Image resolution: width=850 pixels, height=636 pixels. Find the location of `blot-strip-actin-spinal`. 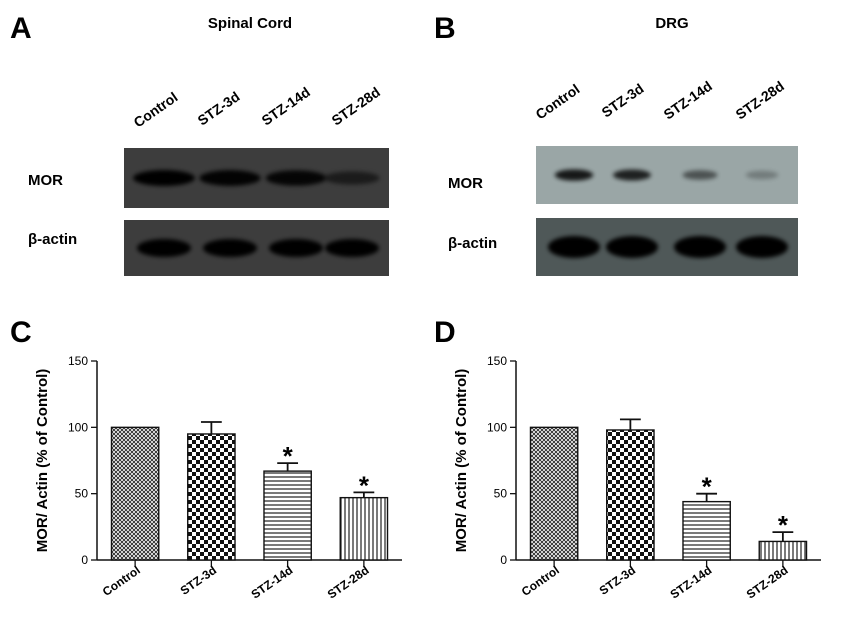

blot-strip-actin-spinal is located at coordinates (256, 248).